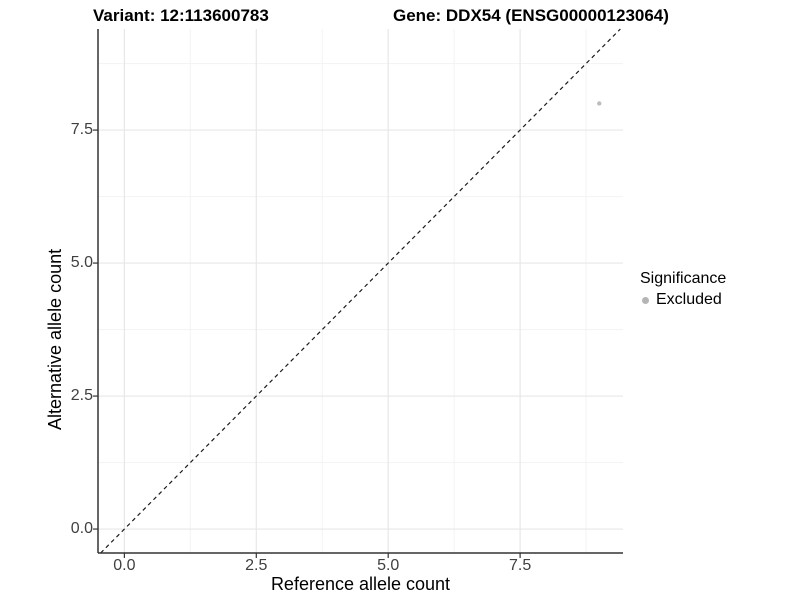 The image size is (800, 600). What do you see at coordinates (81, 263) in the screenshot?
I see `y-tick-label: 5.0` at bounding box center [81, 263].